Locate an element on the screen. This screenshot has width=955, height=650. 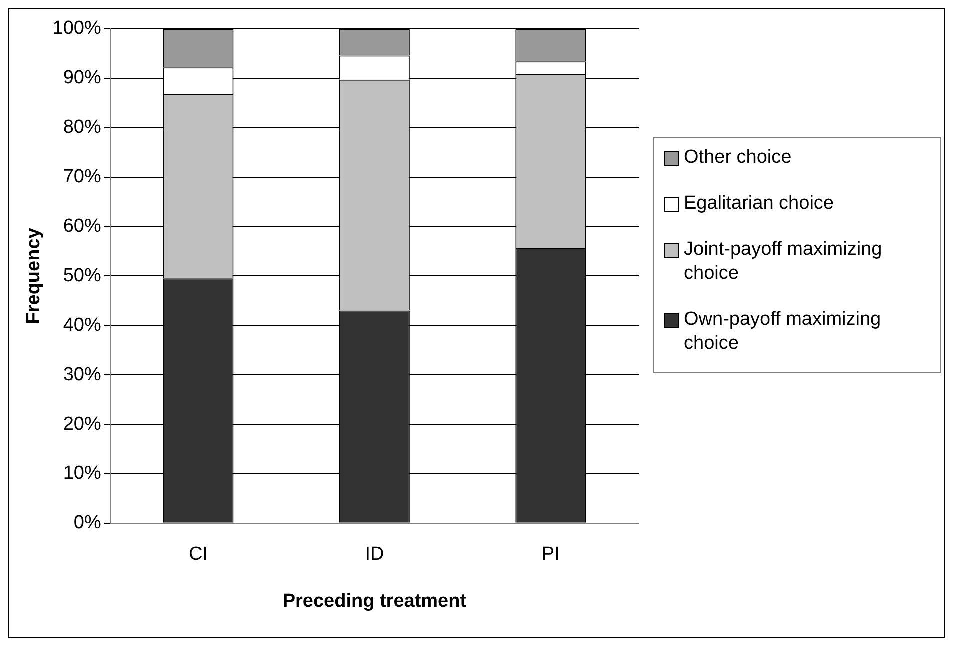
y-tick-label: 40% is located at coordinates (82, 325).